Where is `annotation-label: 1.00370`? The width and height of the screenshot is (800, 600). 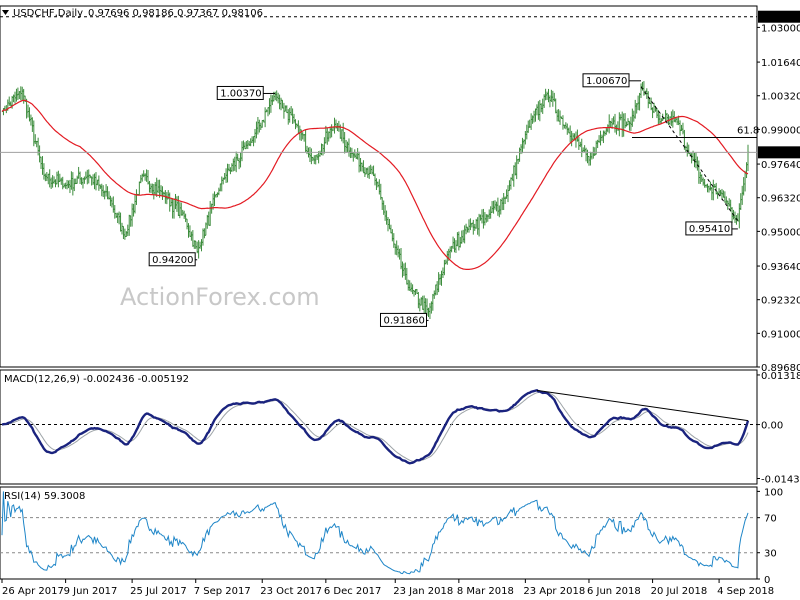 annotation-label: 1.00370 is located at coordinates (240, 93).